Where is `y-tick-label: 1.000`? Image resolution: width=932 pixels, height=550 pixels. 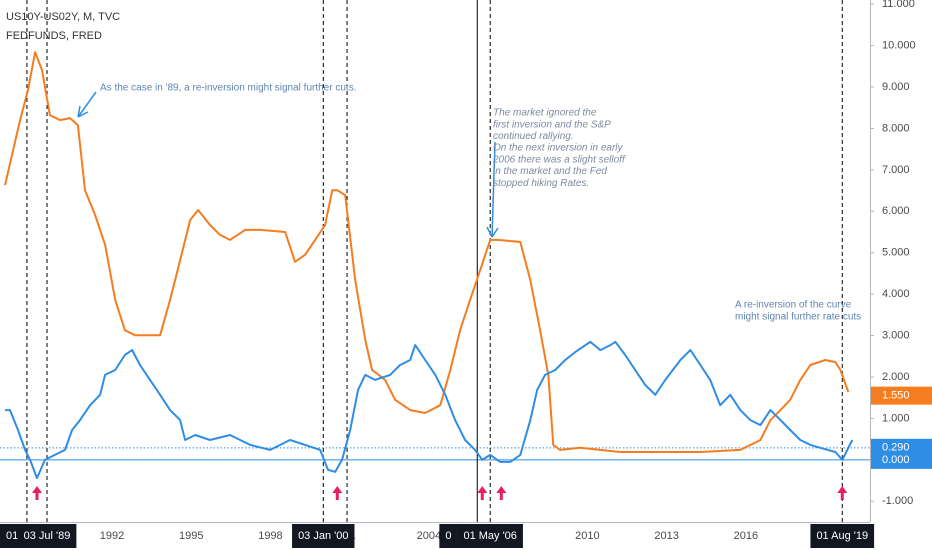 y-tick-label: 1.000 is located at coordinates (896, 418).